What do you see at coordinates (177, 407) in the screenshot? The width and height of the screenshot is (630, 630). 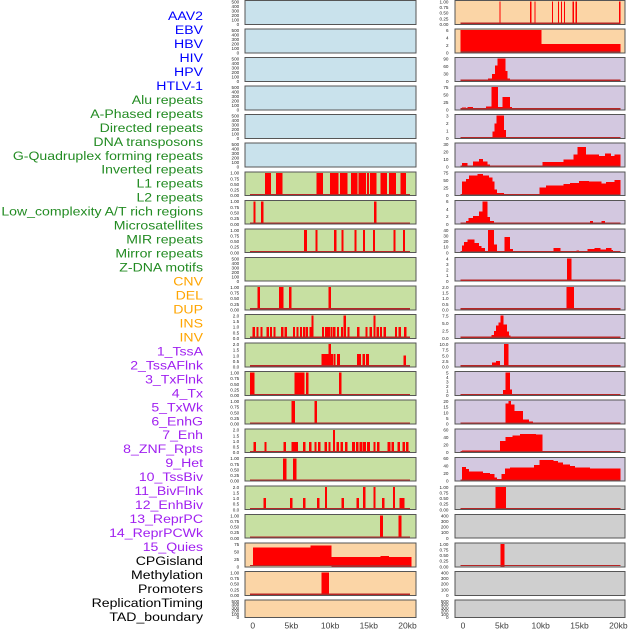 I see `svg-text: 5_TxWk` at bounding box center [177, 407].